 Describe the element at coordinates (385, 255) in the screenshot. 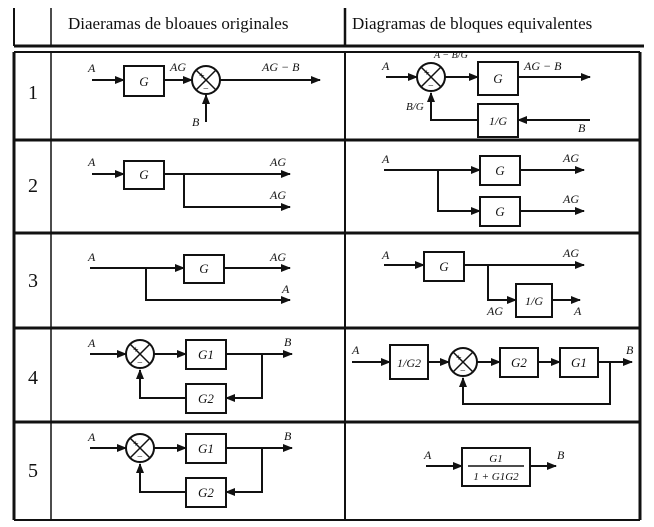

I see `row-3-equivalent-input-label: A` at that location.